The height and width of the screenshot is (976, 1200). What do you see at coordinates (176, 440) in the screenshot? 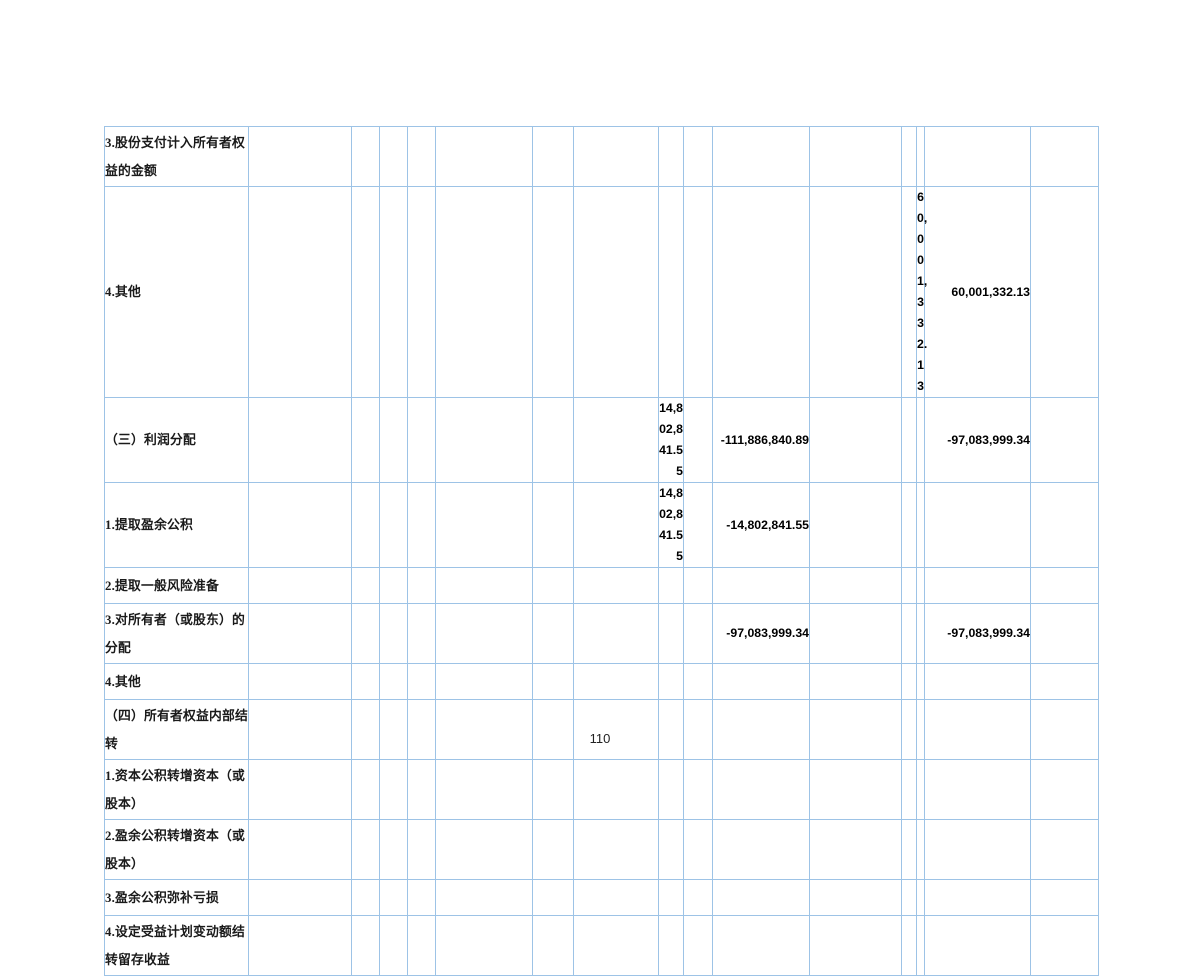
I see `row-label: （三）利润分配` at bounding box center [176, 440].